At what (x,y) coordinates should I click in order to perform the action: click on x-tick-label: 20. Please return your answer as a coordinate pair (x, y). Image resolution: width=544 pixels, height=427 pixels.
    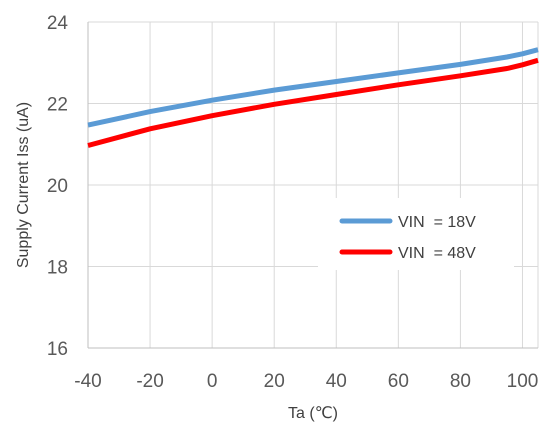
    Looking at the image, I should click on (274, 381).